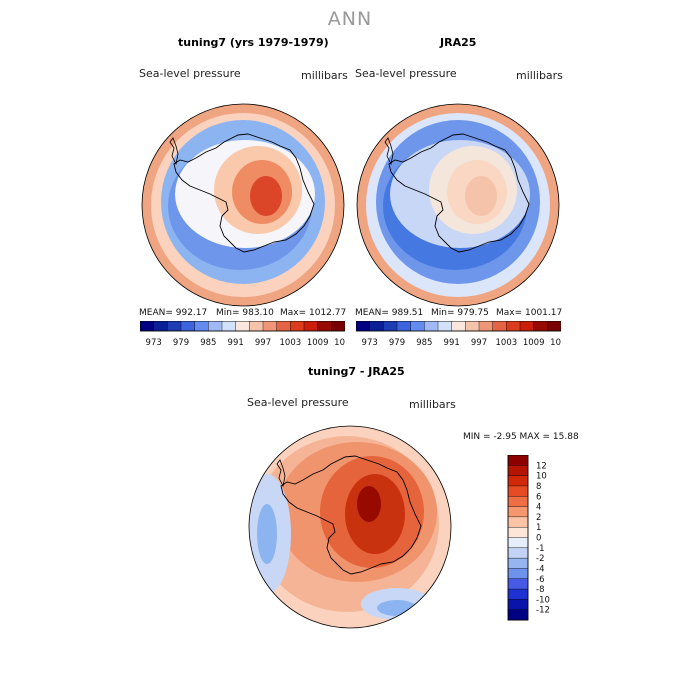 This screenshot has height=700, width=700. Describe the element at coordinates (507, 343) in the screenshot. I see `colorbar-tick-label: 1003` at that location.